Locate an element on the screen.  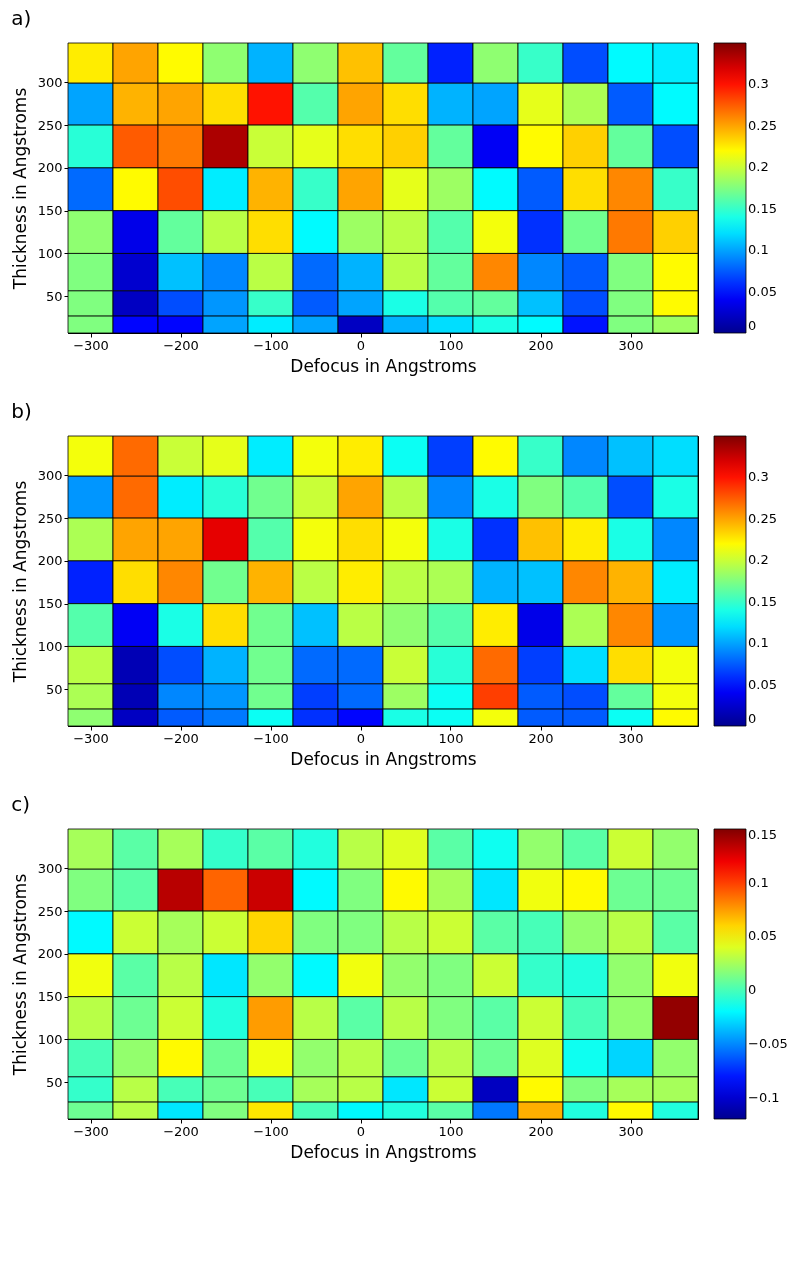
chart-title: a) is located at coordinates (21, 17).